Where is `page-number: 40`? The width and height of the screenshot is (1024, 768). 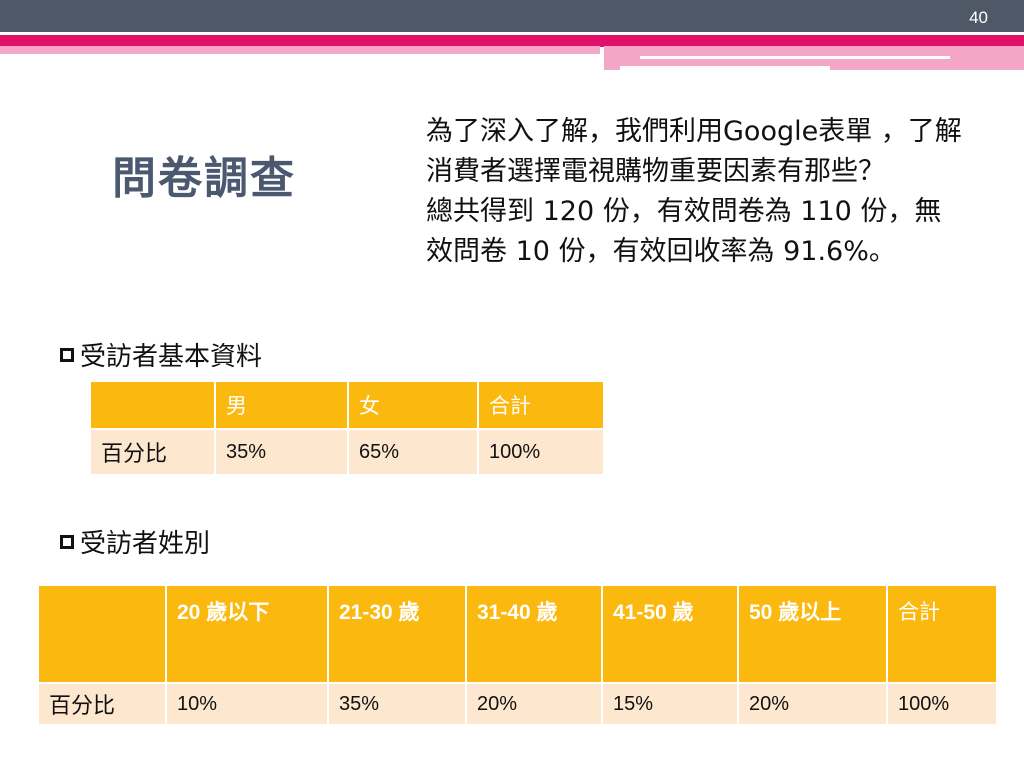
page-number: 40 is located at coordinates (978, 17).